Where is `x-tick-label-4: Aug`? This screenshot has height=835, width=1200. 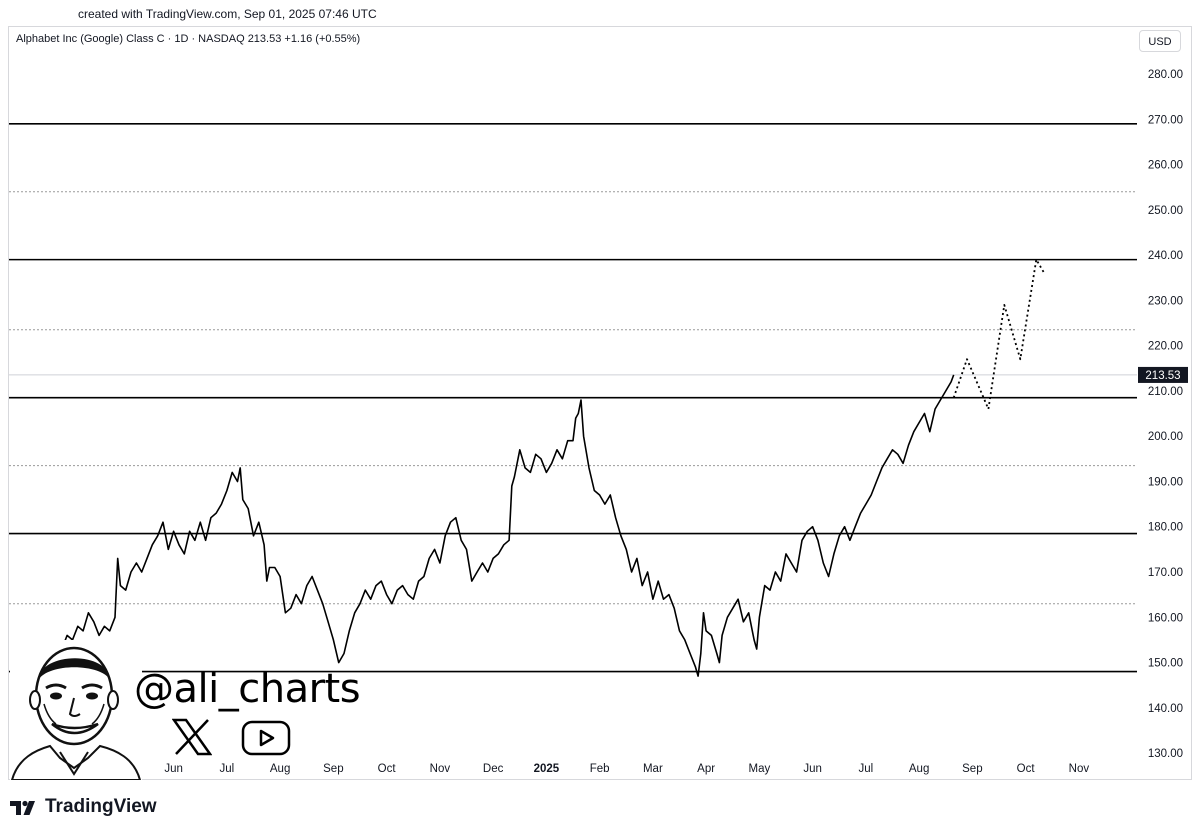 x-tick-label-4: Aug is located at coordinates (280, 769).